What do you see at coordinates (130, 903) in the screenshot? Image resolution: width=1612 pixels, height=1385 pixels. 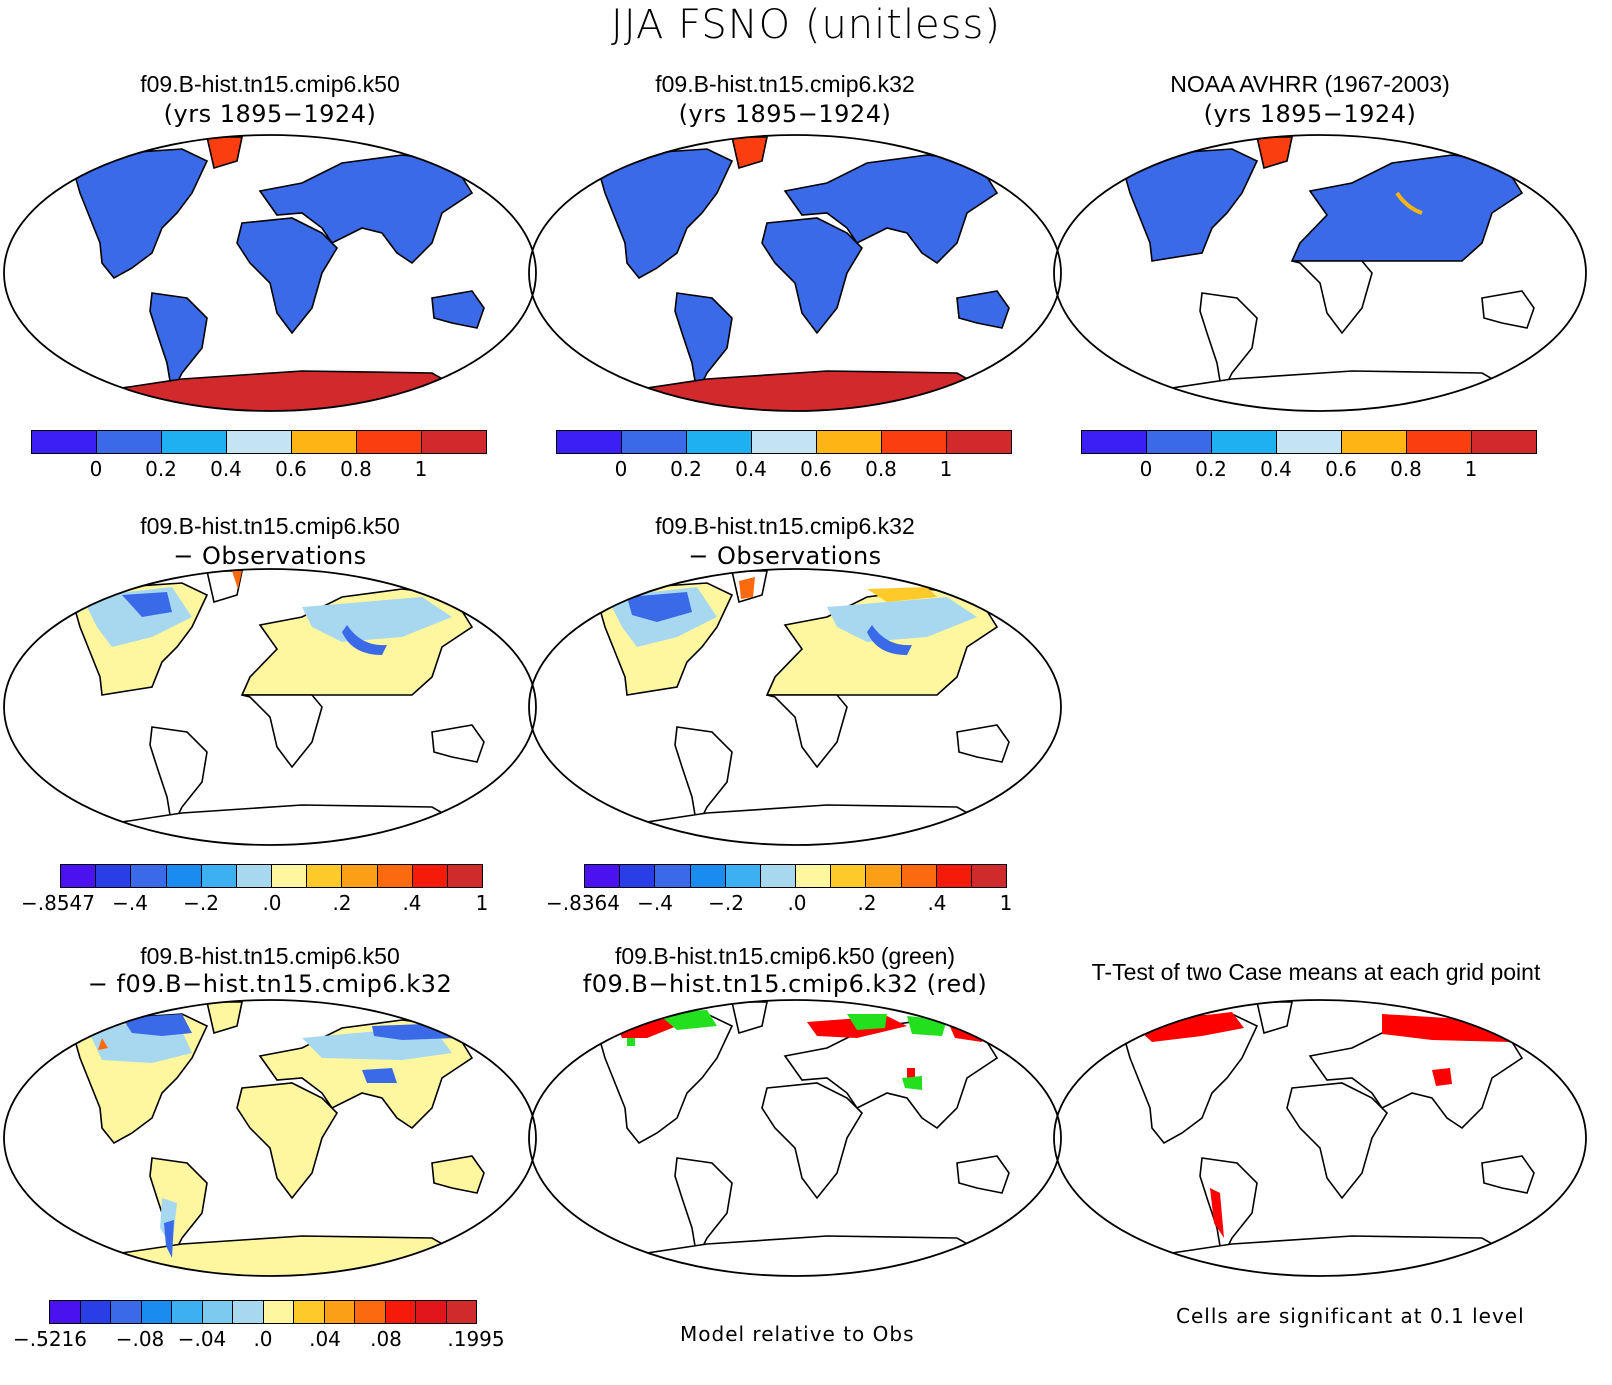 I see `colorbar-4-tick: −.4` at bounding box center [130, 903].